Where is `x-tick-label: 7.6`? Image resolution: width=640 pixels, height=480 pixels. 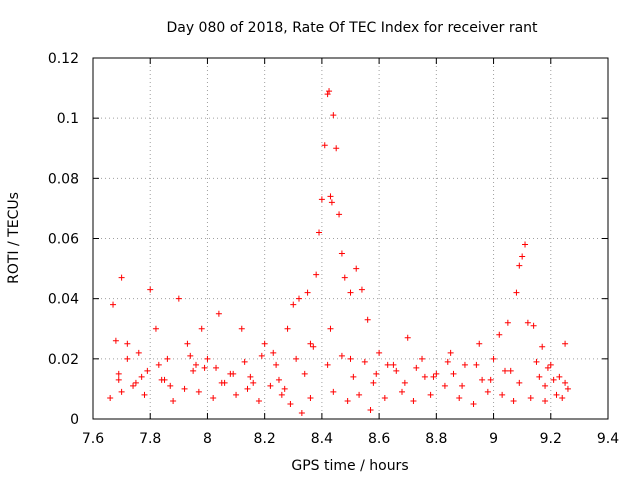
x-tick-label: 7.6 is located at coordinates (93, 439).